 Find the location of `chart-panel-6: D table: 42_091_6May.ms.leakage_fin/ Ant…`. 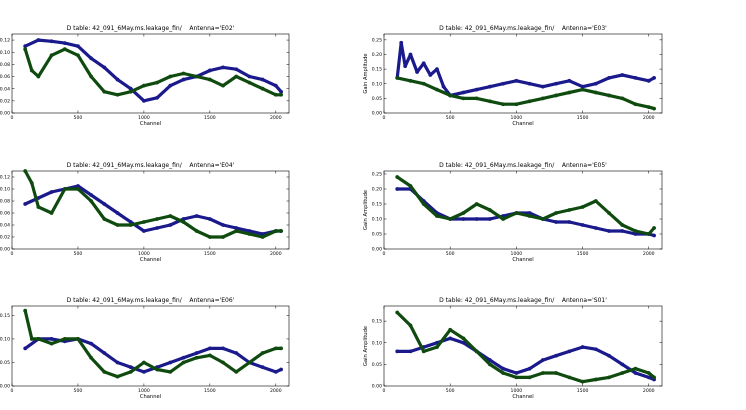

chart-panel-6: D table: 42_091_6May.ms.leakage_fin/ Ant… is located at coordinates (513, 348).